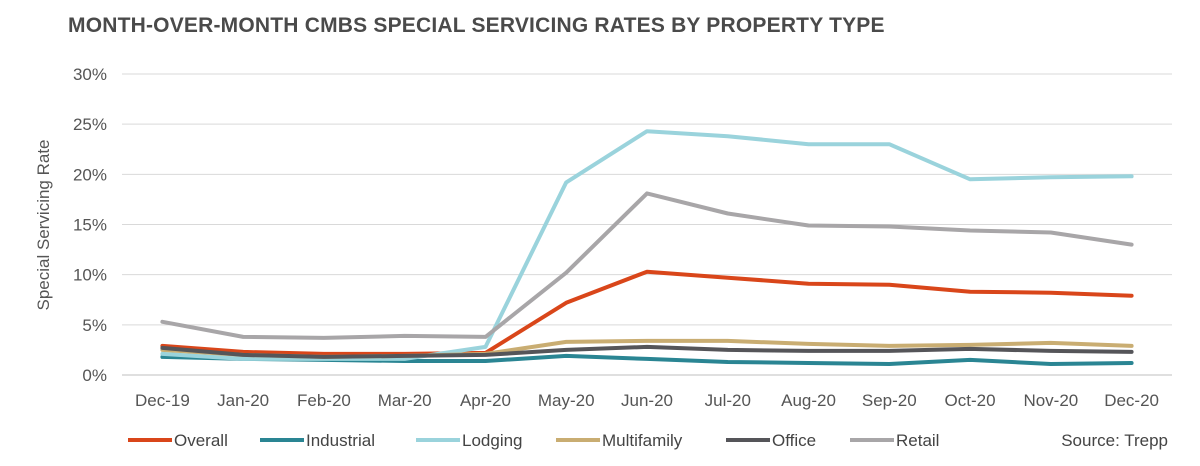 This screenshot has width=1200, height=466. Describe the element at coordinates (647, 351) in the screenshot. I see `series-line-office` at that location.